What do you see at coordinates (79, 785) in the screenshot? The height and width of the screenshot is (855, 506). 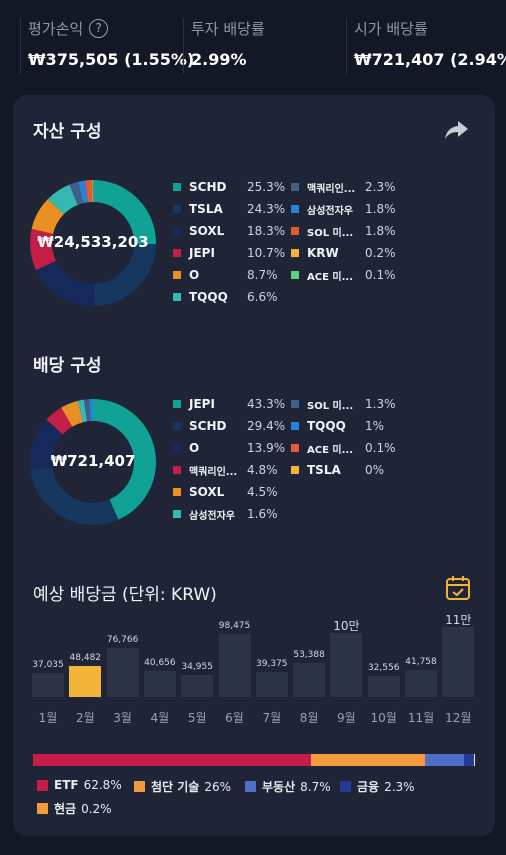 I see `sector-legend-item: ETF 62.8%` at bounding box center [79, 785].